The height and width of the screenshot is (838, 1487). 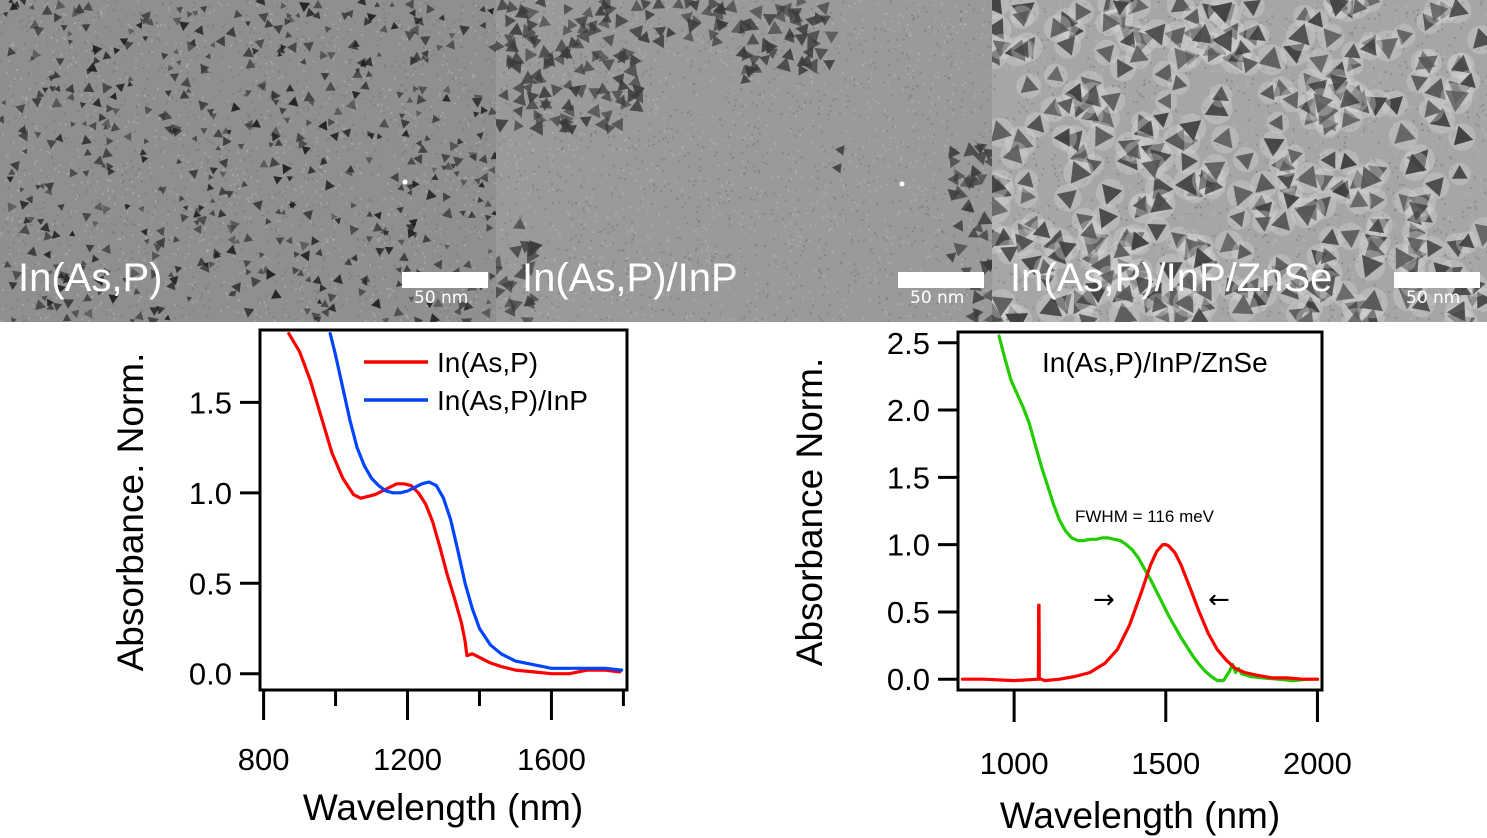 I want to click on legend-label-in-as-p: In(As,P), so click(x=487, y=362).